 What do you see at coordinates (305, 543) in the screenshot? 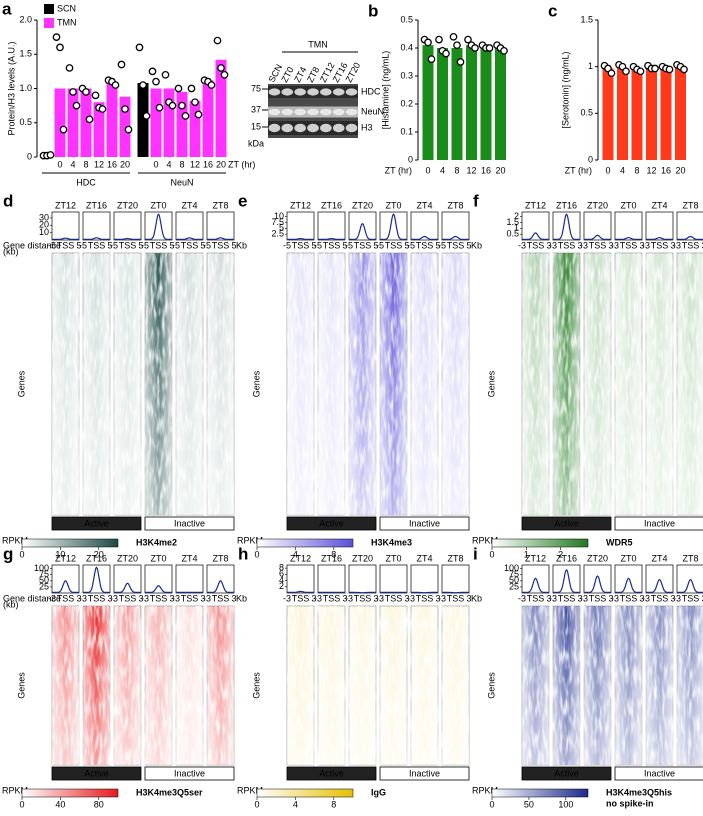
I see `colorbar` at bounding box center [305, 543].